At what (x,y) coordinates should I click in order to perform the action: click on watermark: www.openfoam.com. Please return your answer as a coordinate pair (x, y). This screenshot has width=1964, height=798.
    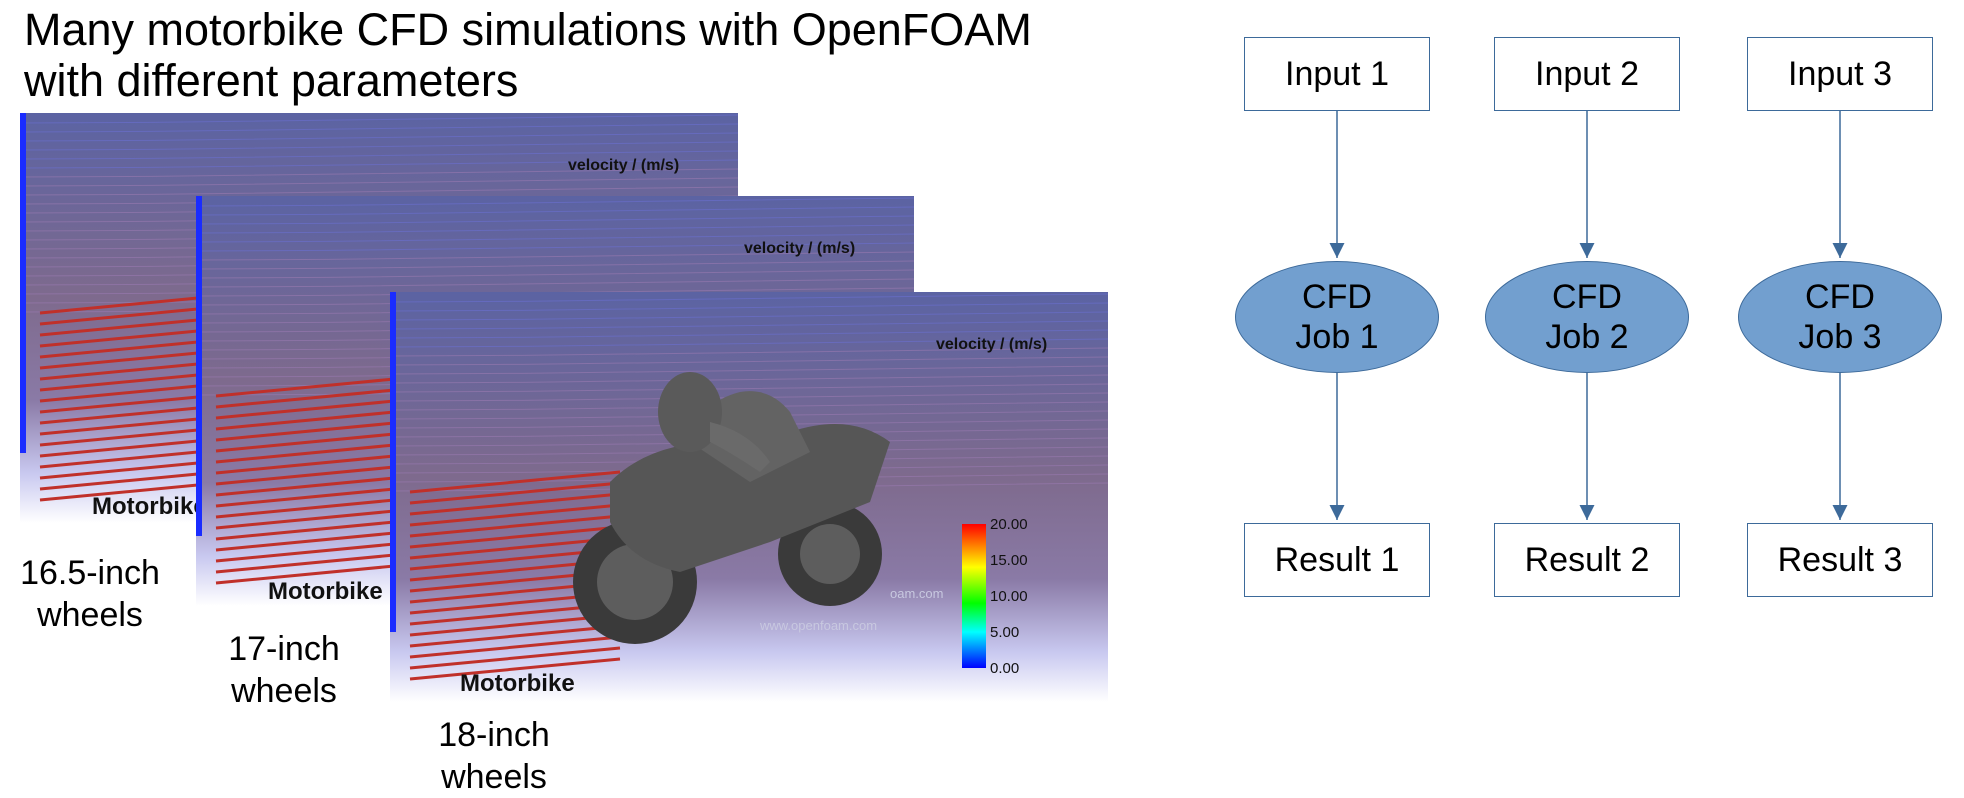
    Looking at the image, I should click on (819, 625).